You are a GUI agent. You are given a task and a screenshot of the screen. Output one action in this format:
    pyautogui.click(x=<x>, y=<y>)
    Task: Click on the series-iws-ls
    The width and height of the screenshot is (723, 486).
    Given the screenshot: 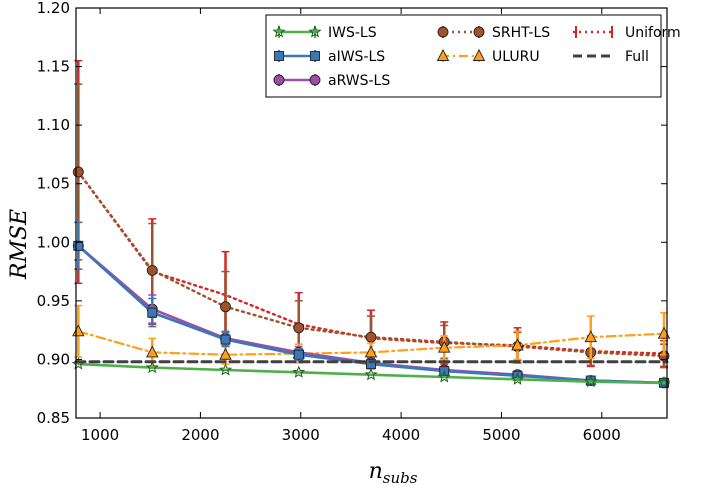 What is the action you would take?
    pyautogui.click(x=371, y=373)
    